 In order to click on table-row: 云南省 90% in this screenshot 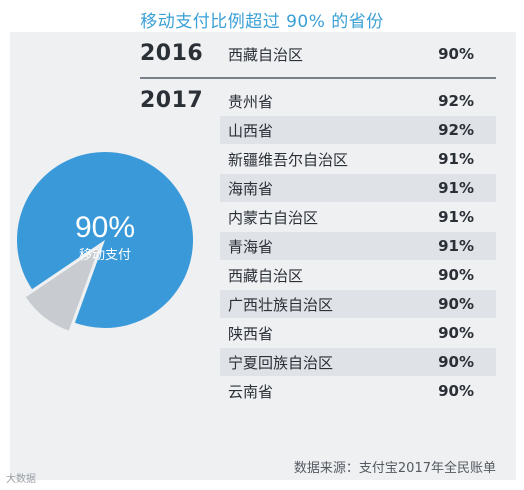, I will do `click(358, 391)`.